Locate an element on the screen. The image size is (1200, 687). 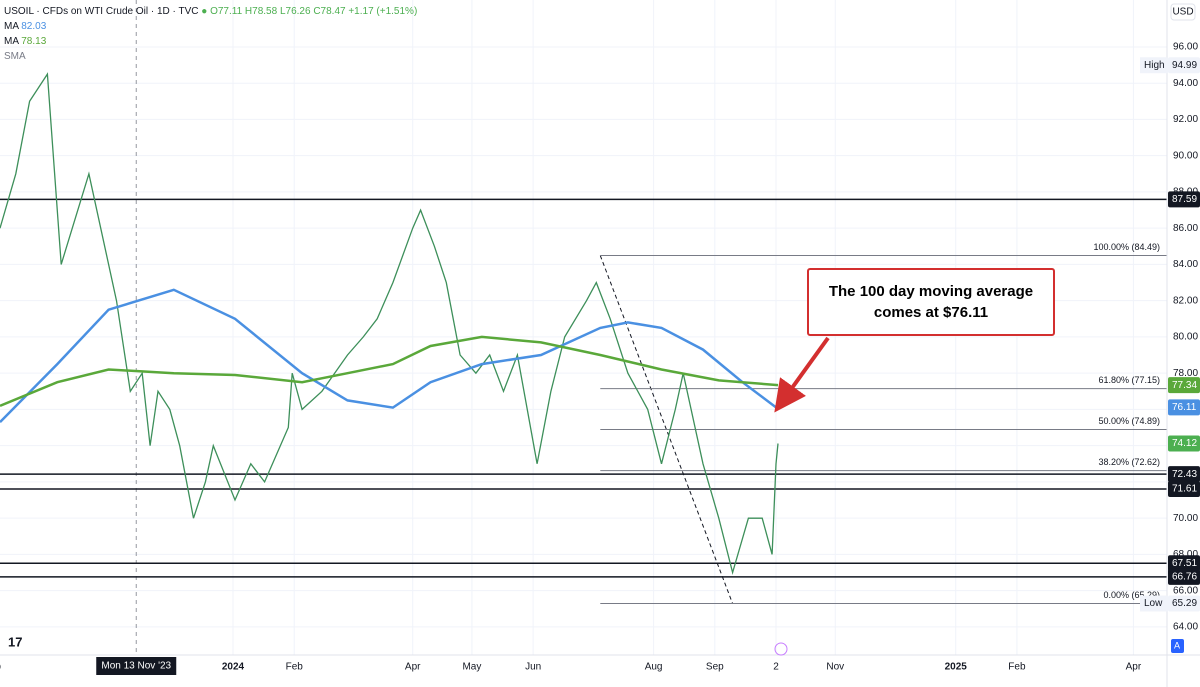
tag-caption: High is located at coordinates (1154, 65).